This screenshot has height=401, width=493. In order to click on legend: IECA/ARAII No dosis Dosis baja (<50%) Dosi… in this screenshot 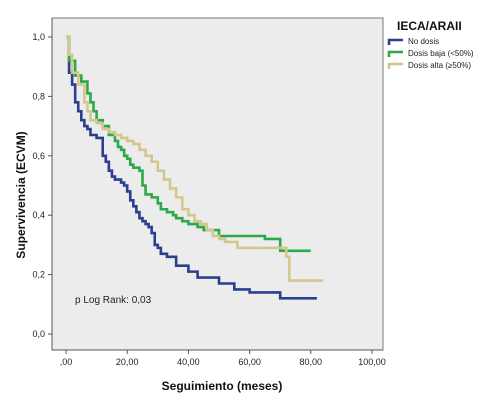, I will do `click(430, 44)`.